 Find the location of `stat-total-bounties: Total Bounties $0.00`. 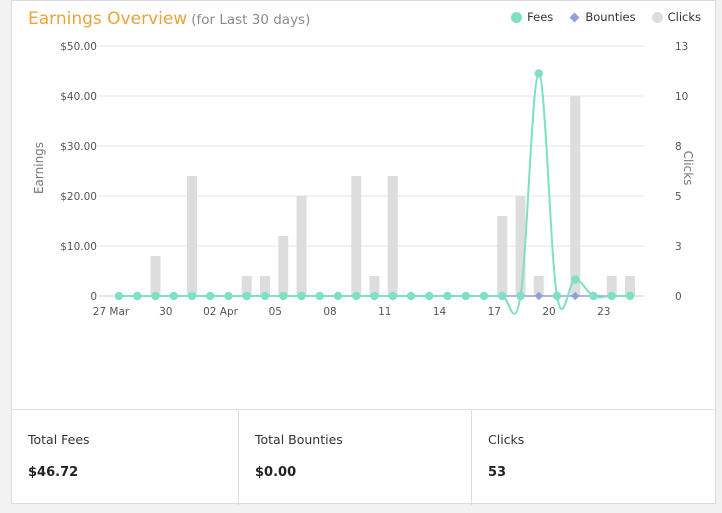

stat-total-bounties: Total Bounties $0.00 is located at coordinates (355, 457).